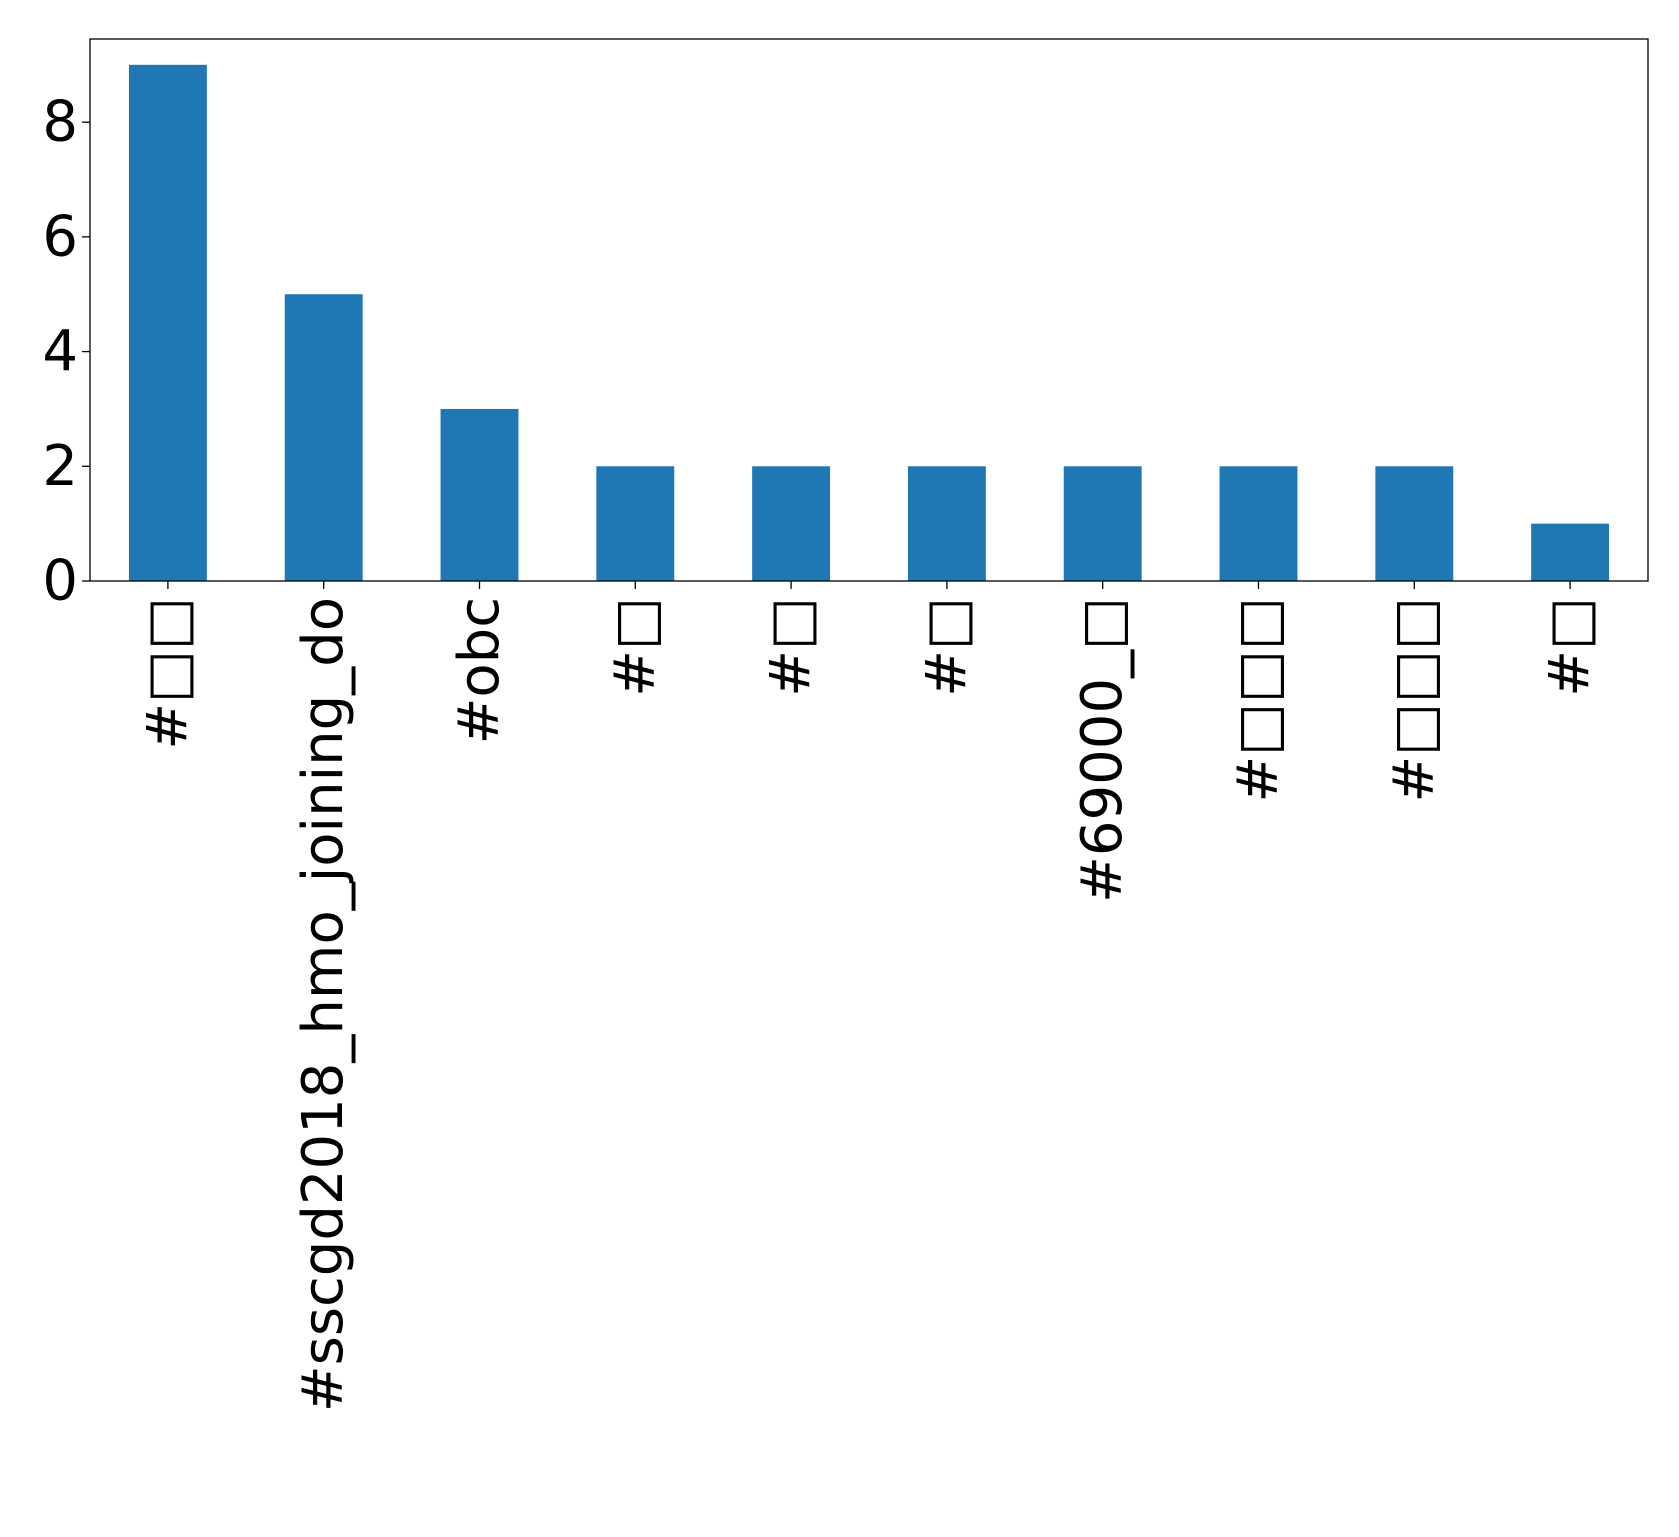 The width and height of the screenshot is (1679, 1537). Describe the element at coordinates (167, 673) in the screenshot. I see `x-tick-label: #□□` at that location.